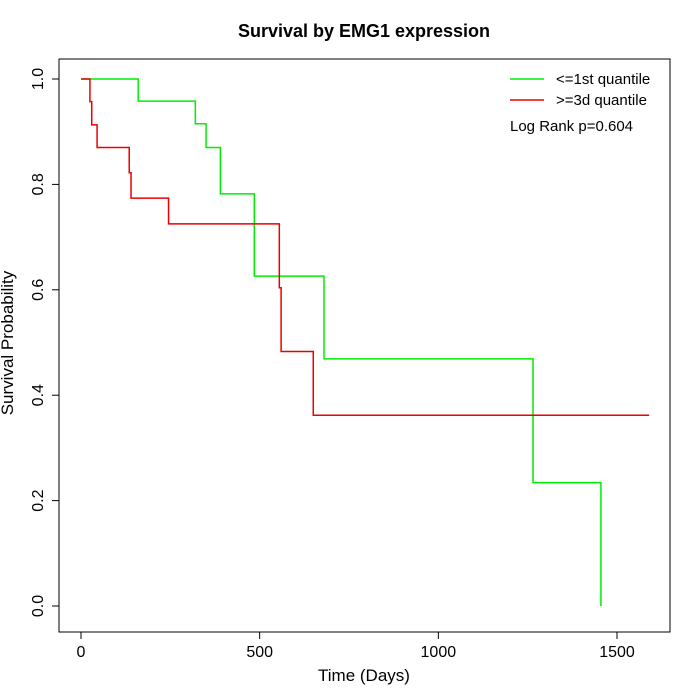 Image resolution: width=700 pixels, height=700 pixels. I want to click on y-tick-label: 0.2, so click(38, 500).